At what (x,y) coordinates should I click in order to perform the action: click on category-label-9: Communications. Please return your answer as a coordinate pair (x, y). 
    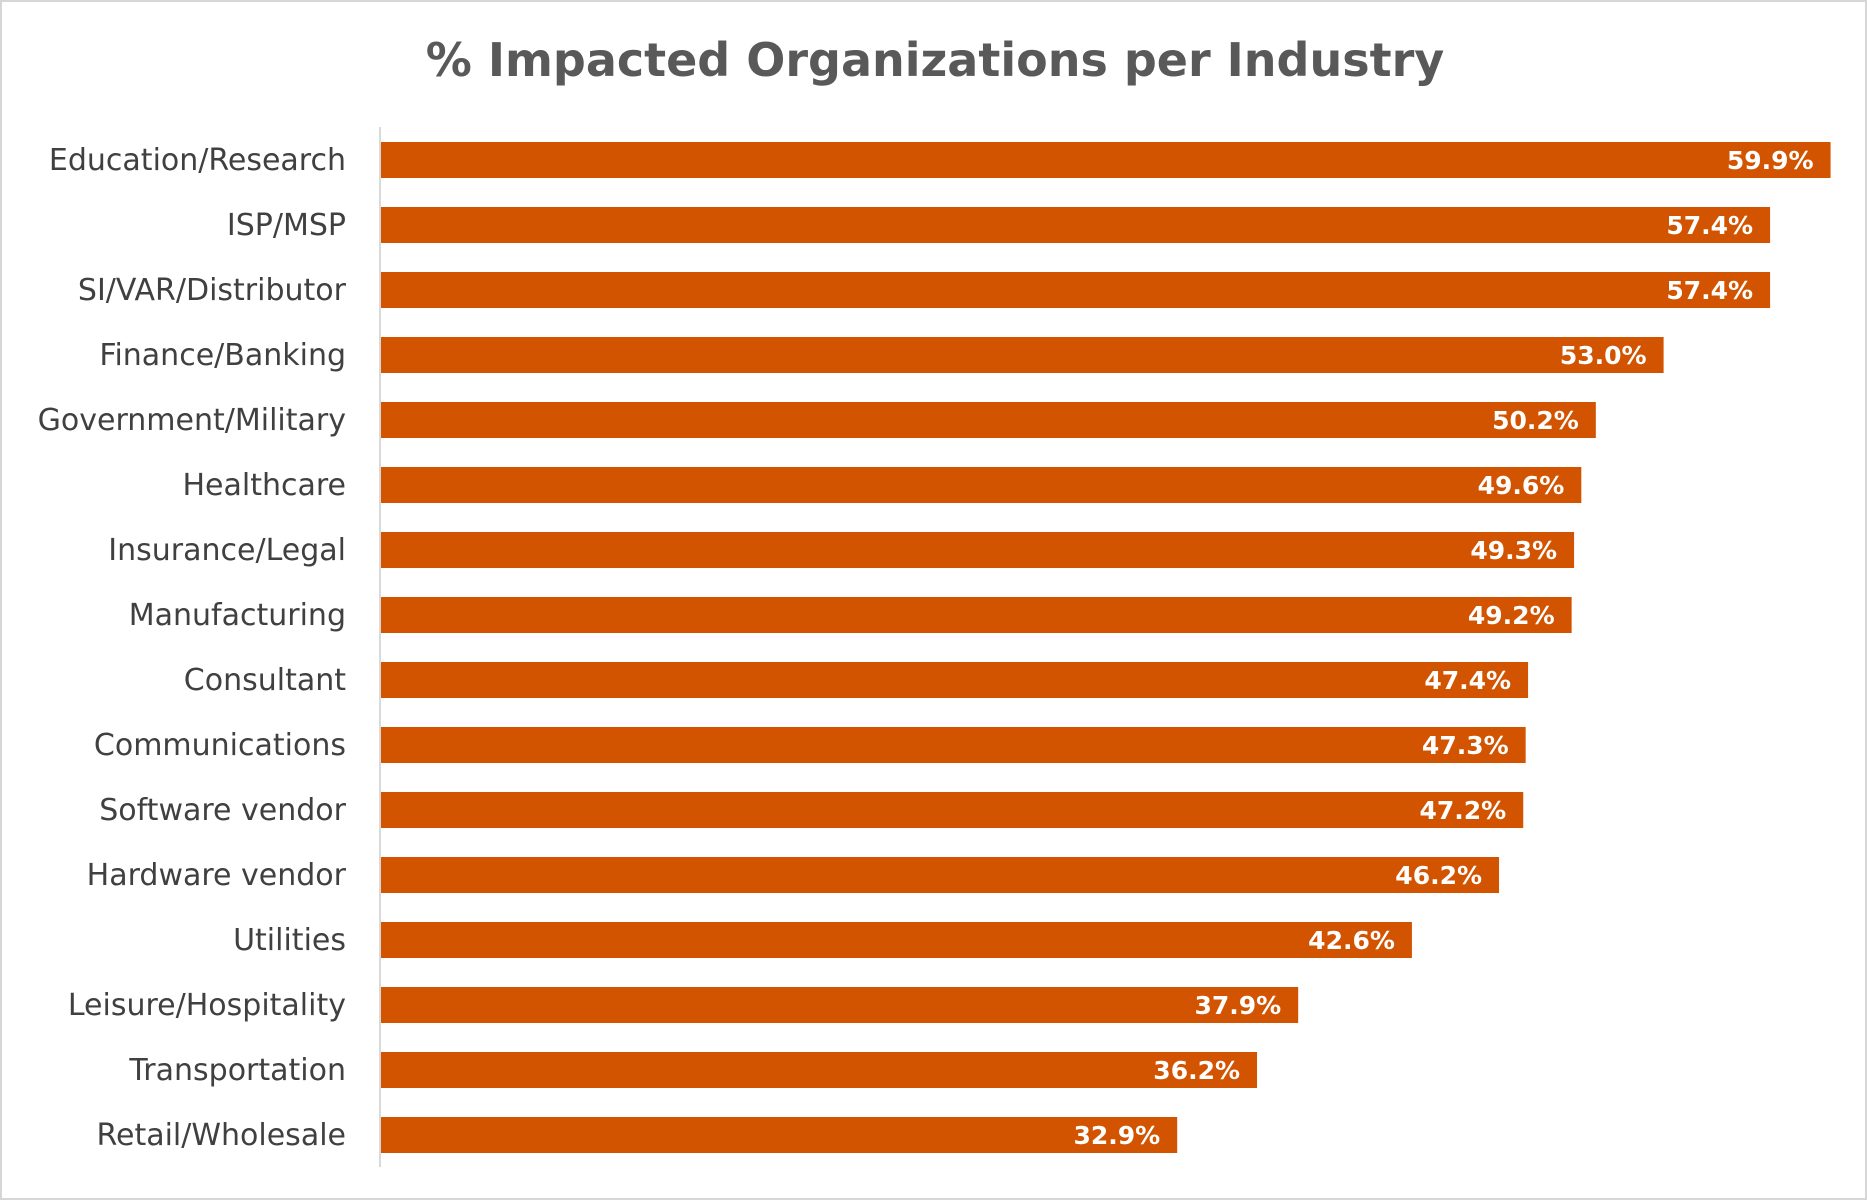
    Looking at the image, I should click on (220, 745).